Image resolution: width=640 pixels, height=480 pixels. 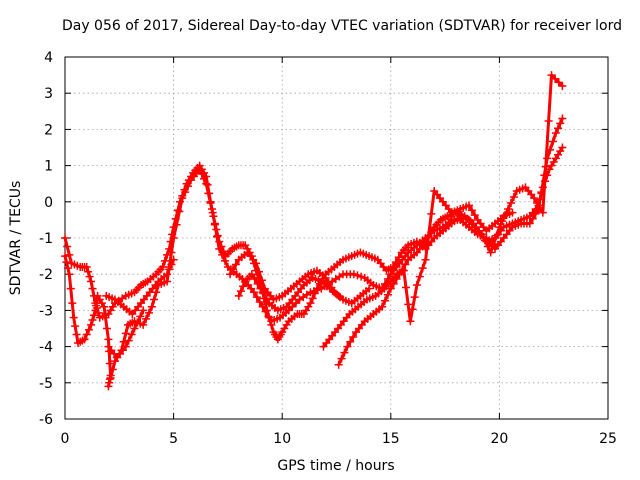 What do you see at coordinates (46, 239) in the screenshot?
I see `y-tick-label: -1` at bounding box center [46, 239].